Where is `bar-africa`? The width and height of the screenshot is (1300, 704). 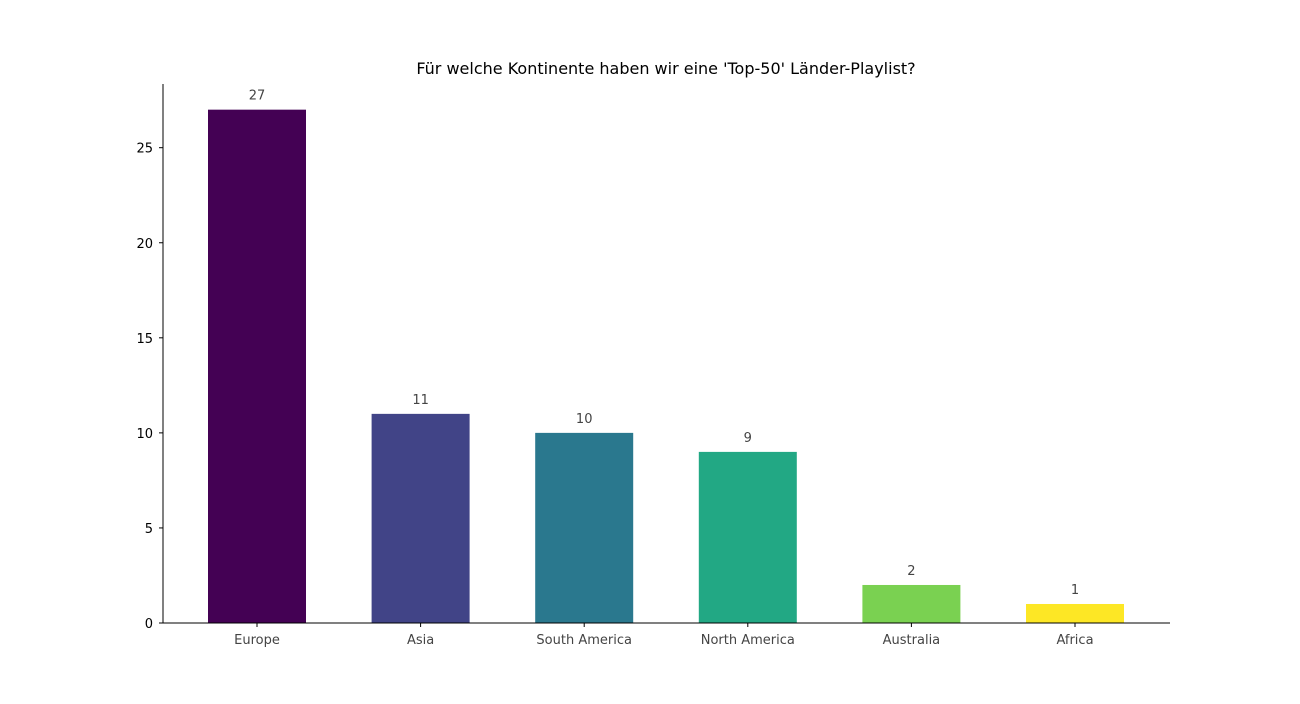 bar-africa is located at coordinates (1075, 613).